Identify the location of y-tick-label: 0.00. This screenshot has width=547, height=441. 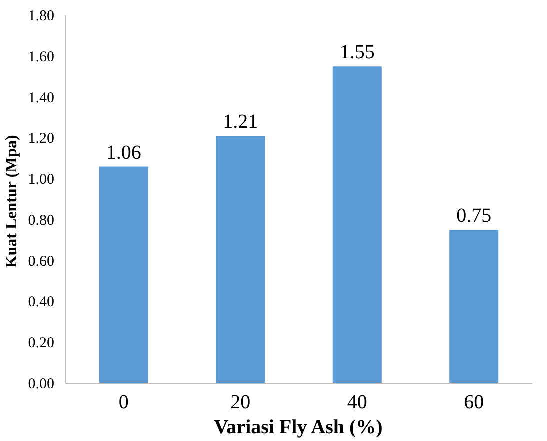
(41, 384).